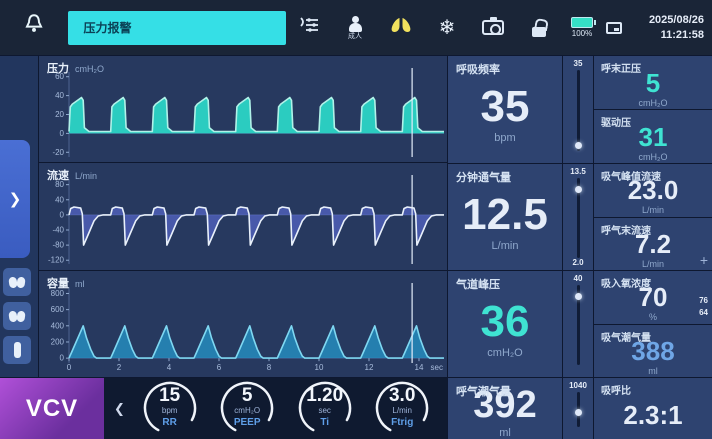  What do you see at coordinates (652, 263) in the screenshot?
I see `param-unit: L/min` at bounding box center [652, 263].